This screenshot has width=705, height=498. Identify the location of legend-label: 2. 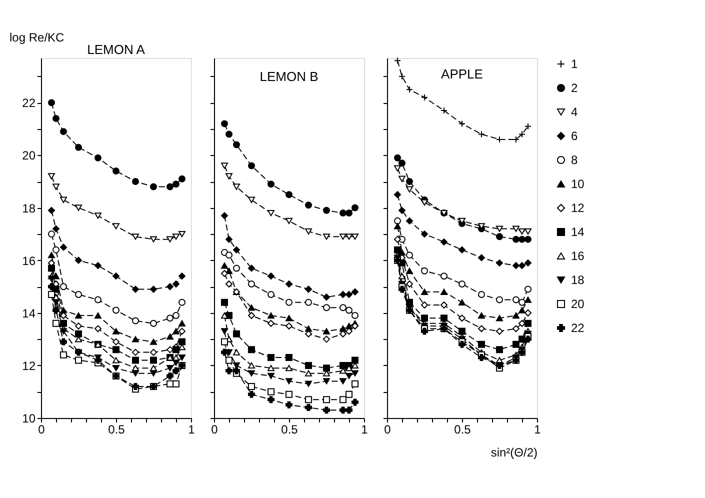
(574, 88).